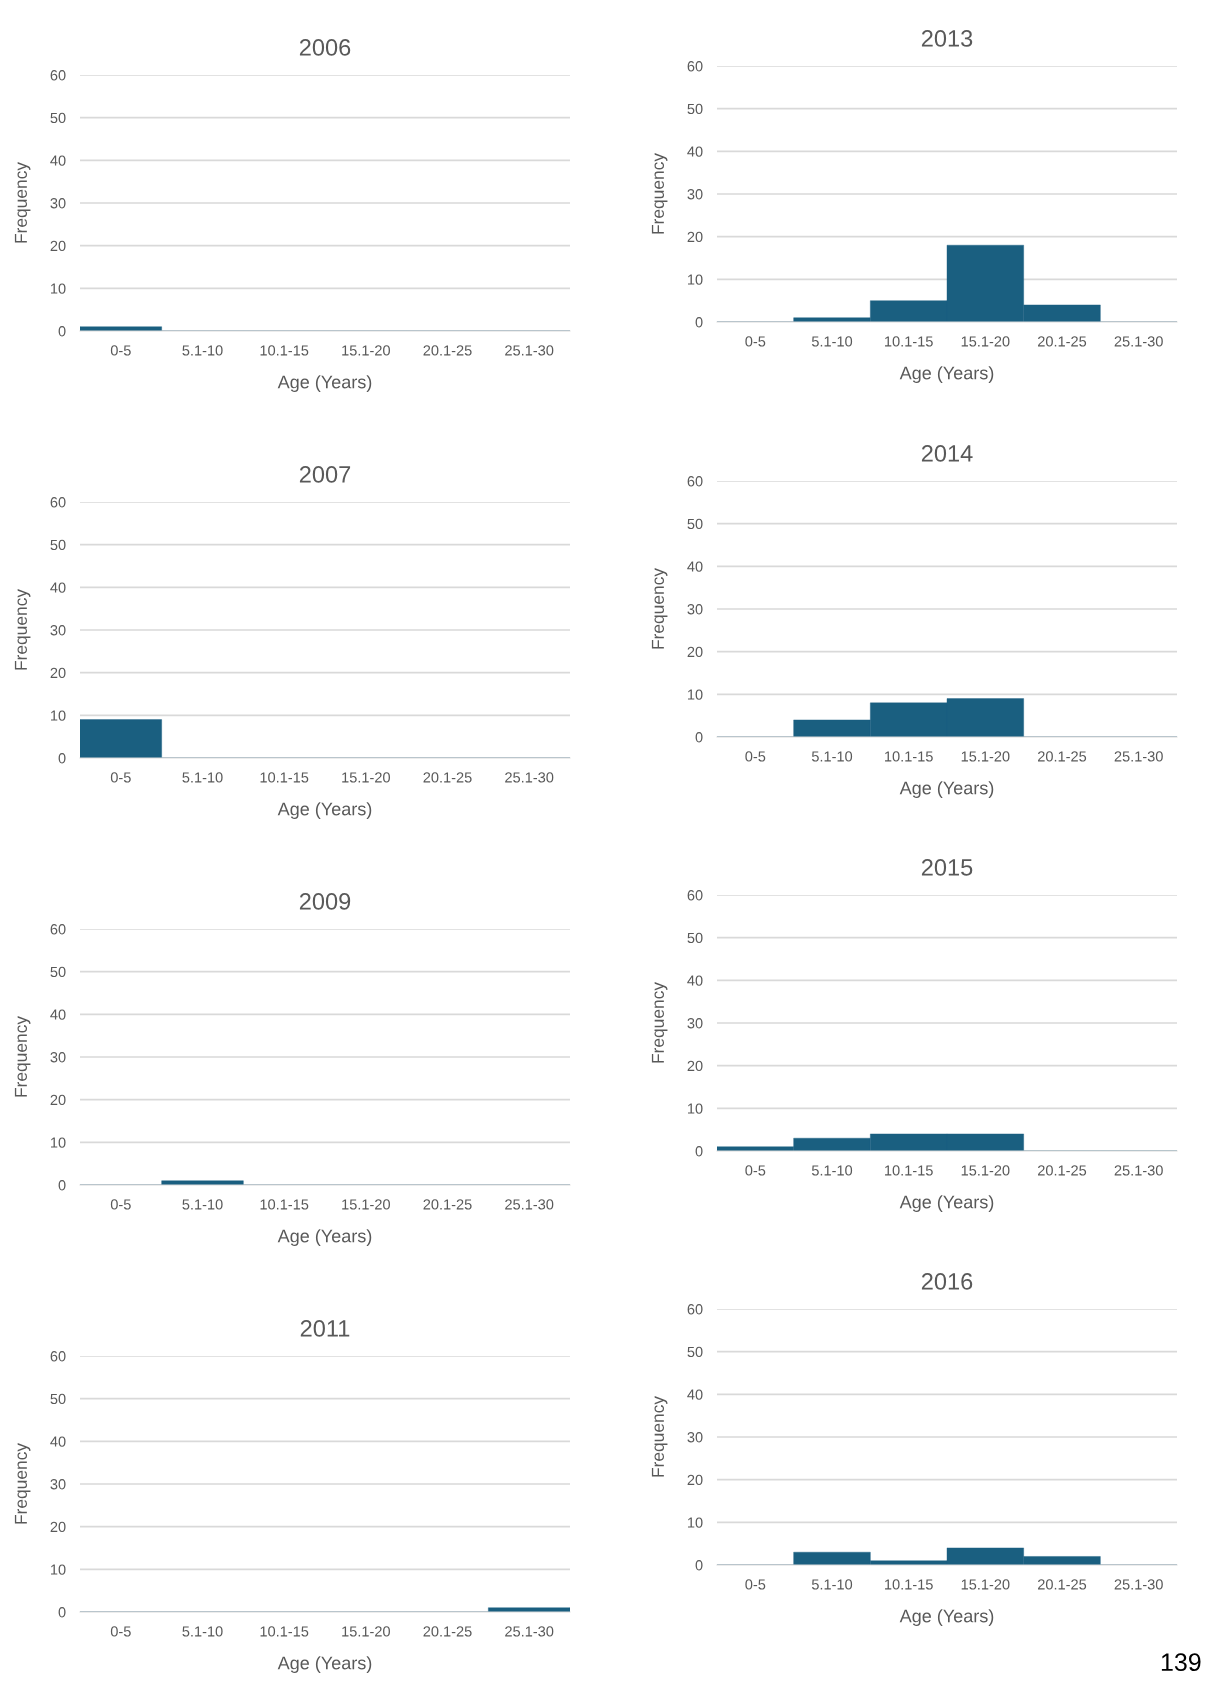  Describe the element at coordinates (947, 38) in the screenshot. I see `chart-title: 2013` at that location.